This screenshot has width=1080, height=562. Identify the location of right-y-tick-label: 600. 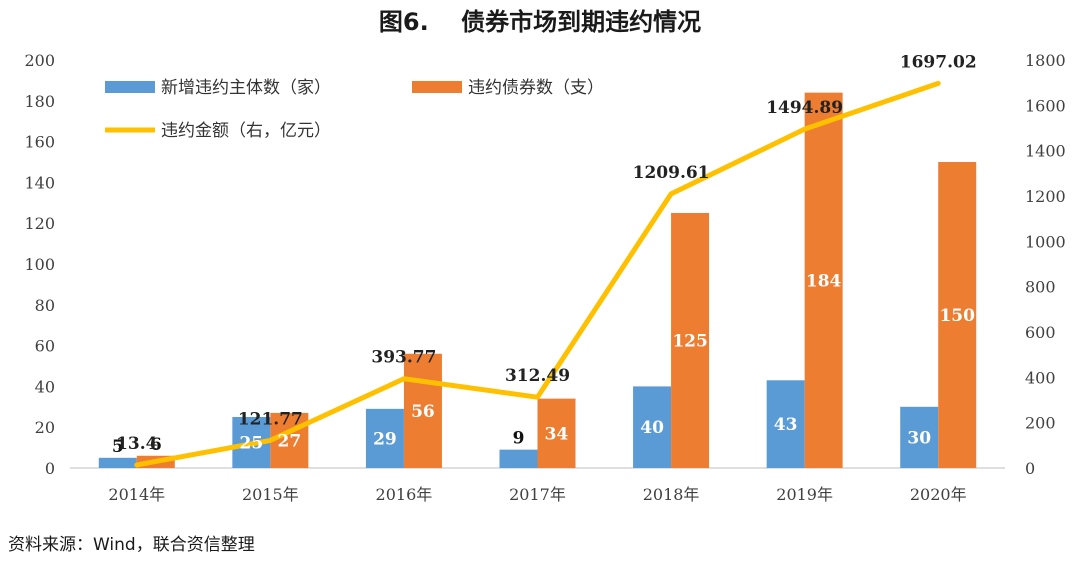
(1040, 332).